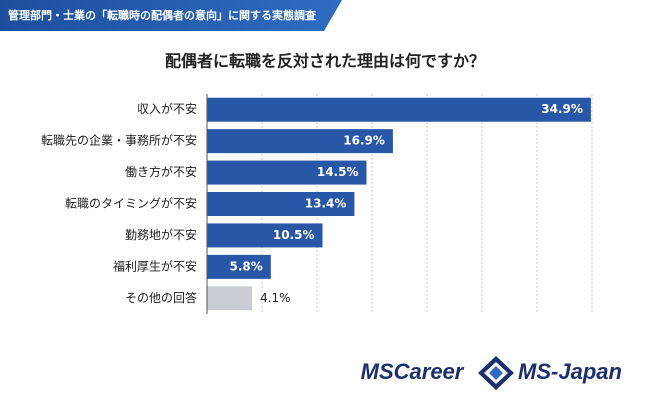  I want to click on logo-right: MS-Japan, so click(570, 371).